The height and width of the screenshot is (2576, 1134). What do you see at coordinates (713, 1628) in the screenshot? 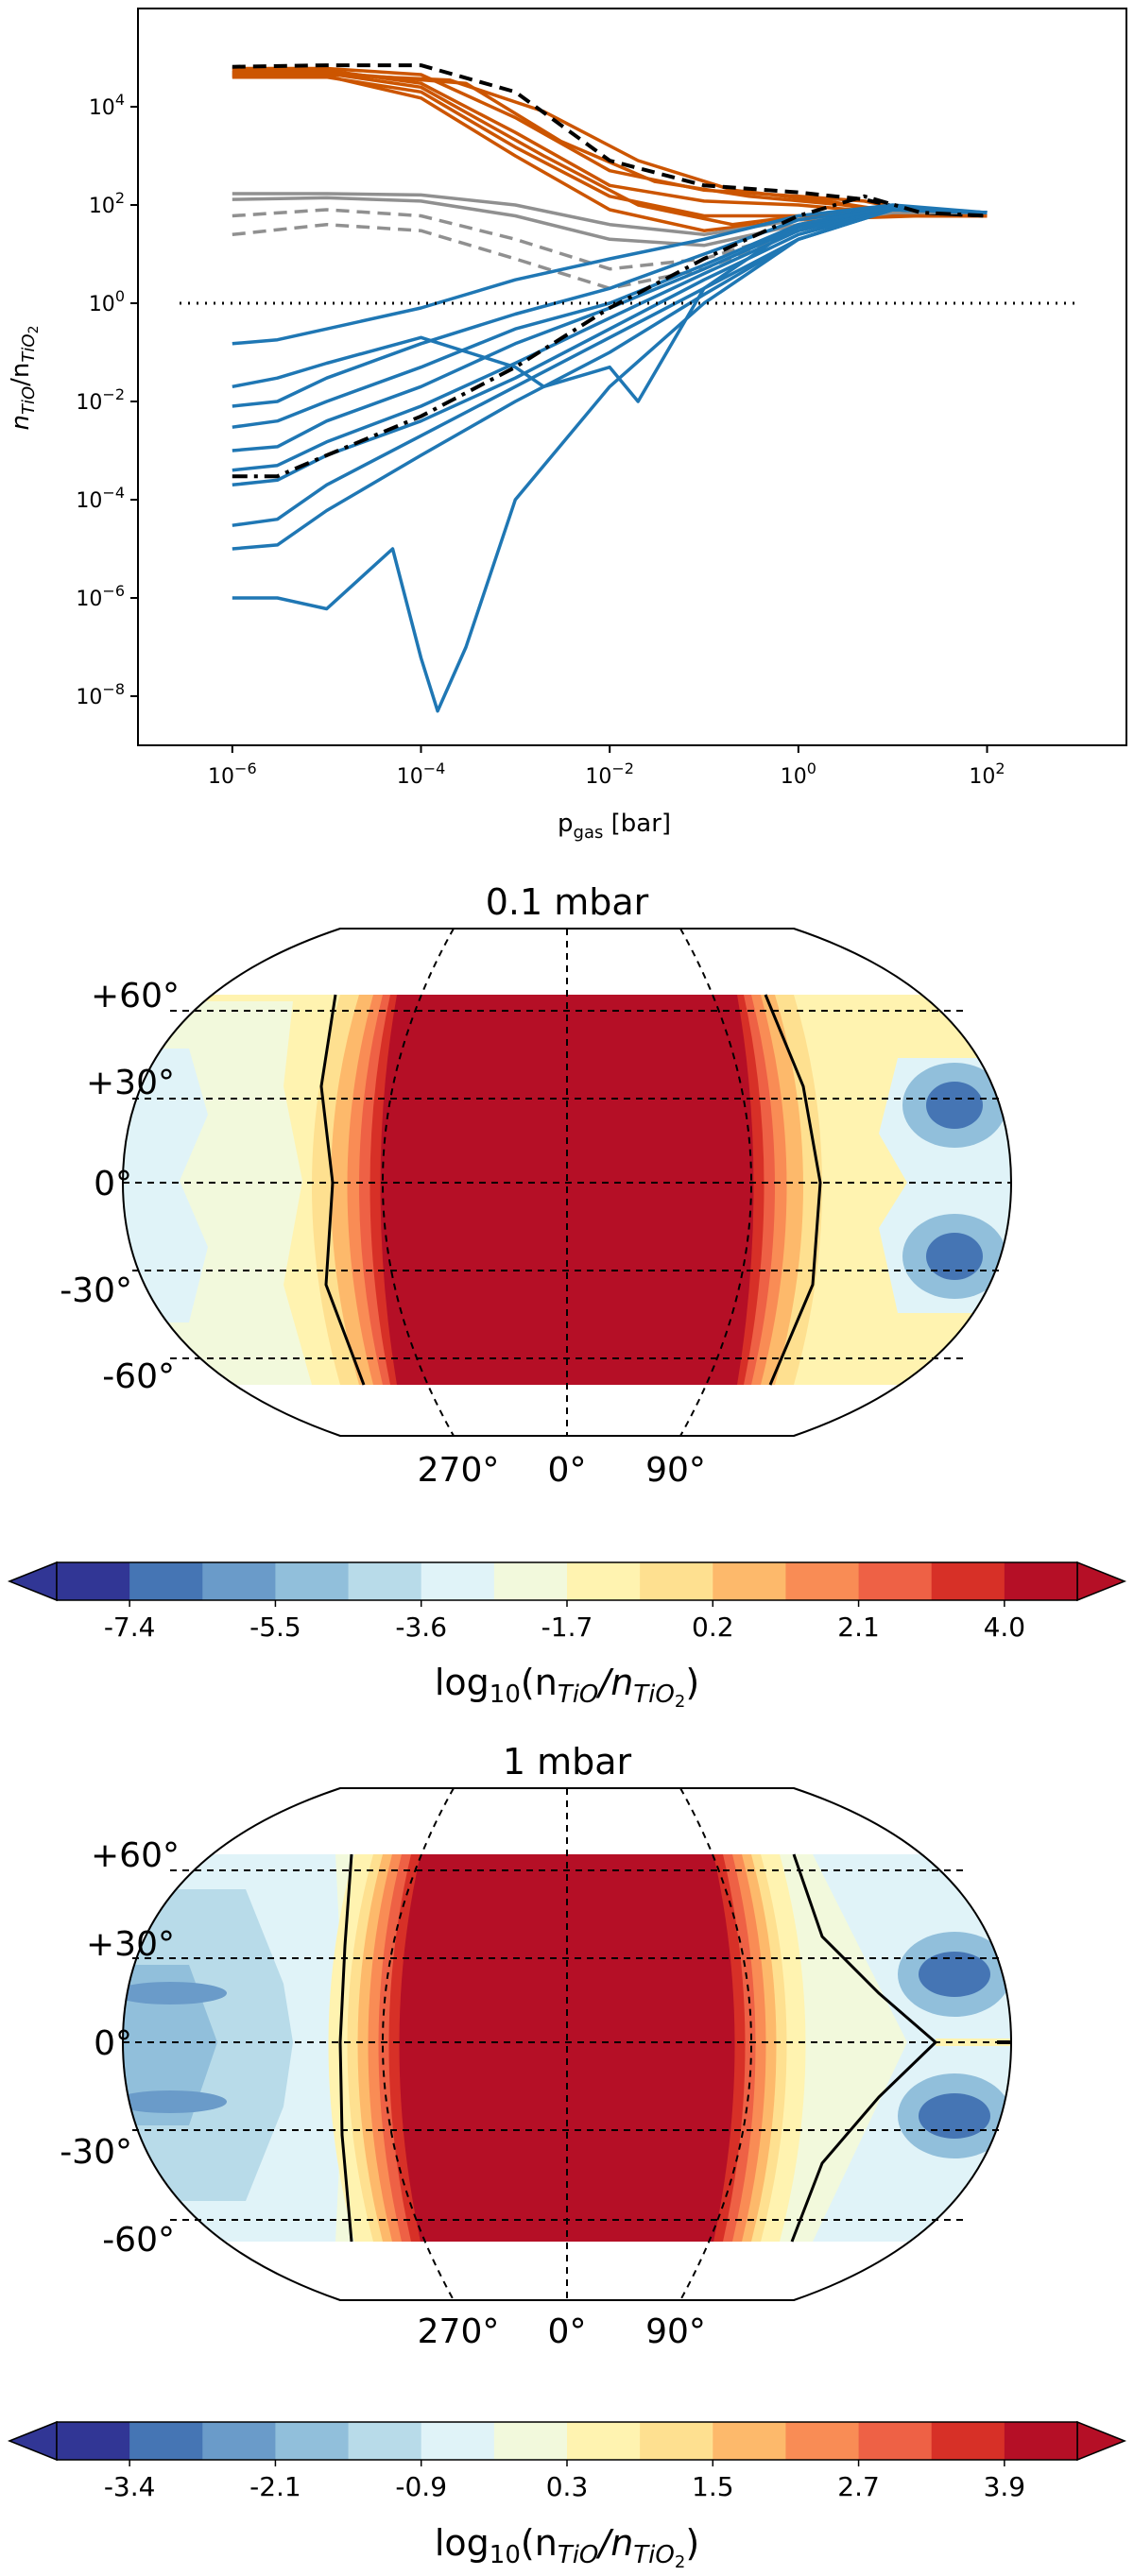
I see `colorbar-tick-label: 0.2` at bounding box center [713, 1628].